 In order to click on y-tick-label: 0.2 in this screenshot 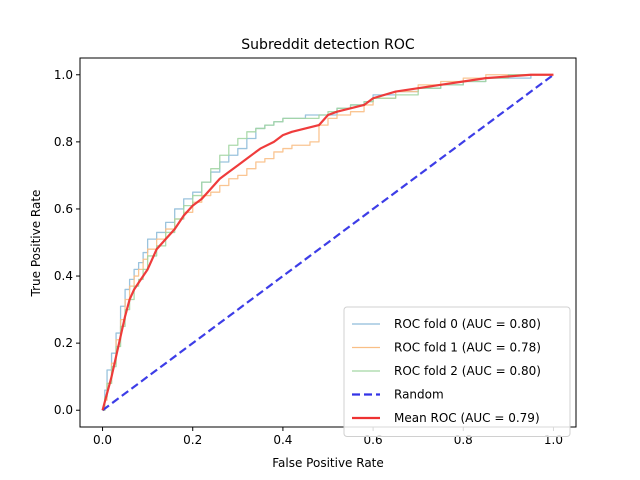, I will do `click(63, 343)`.